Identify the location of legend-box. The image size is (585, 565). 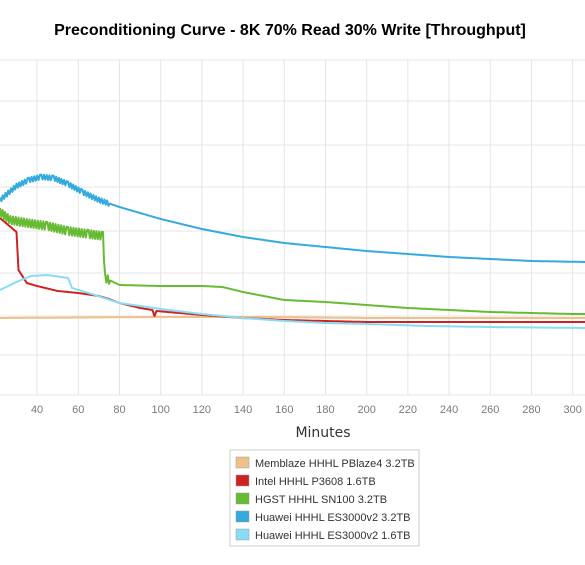
(324, 498).